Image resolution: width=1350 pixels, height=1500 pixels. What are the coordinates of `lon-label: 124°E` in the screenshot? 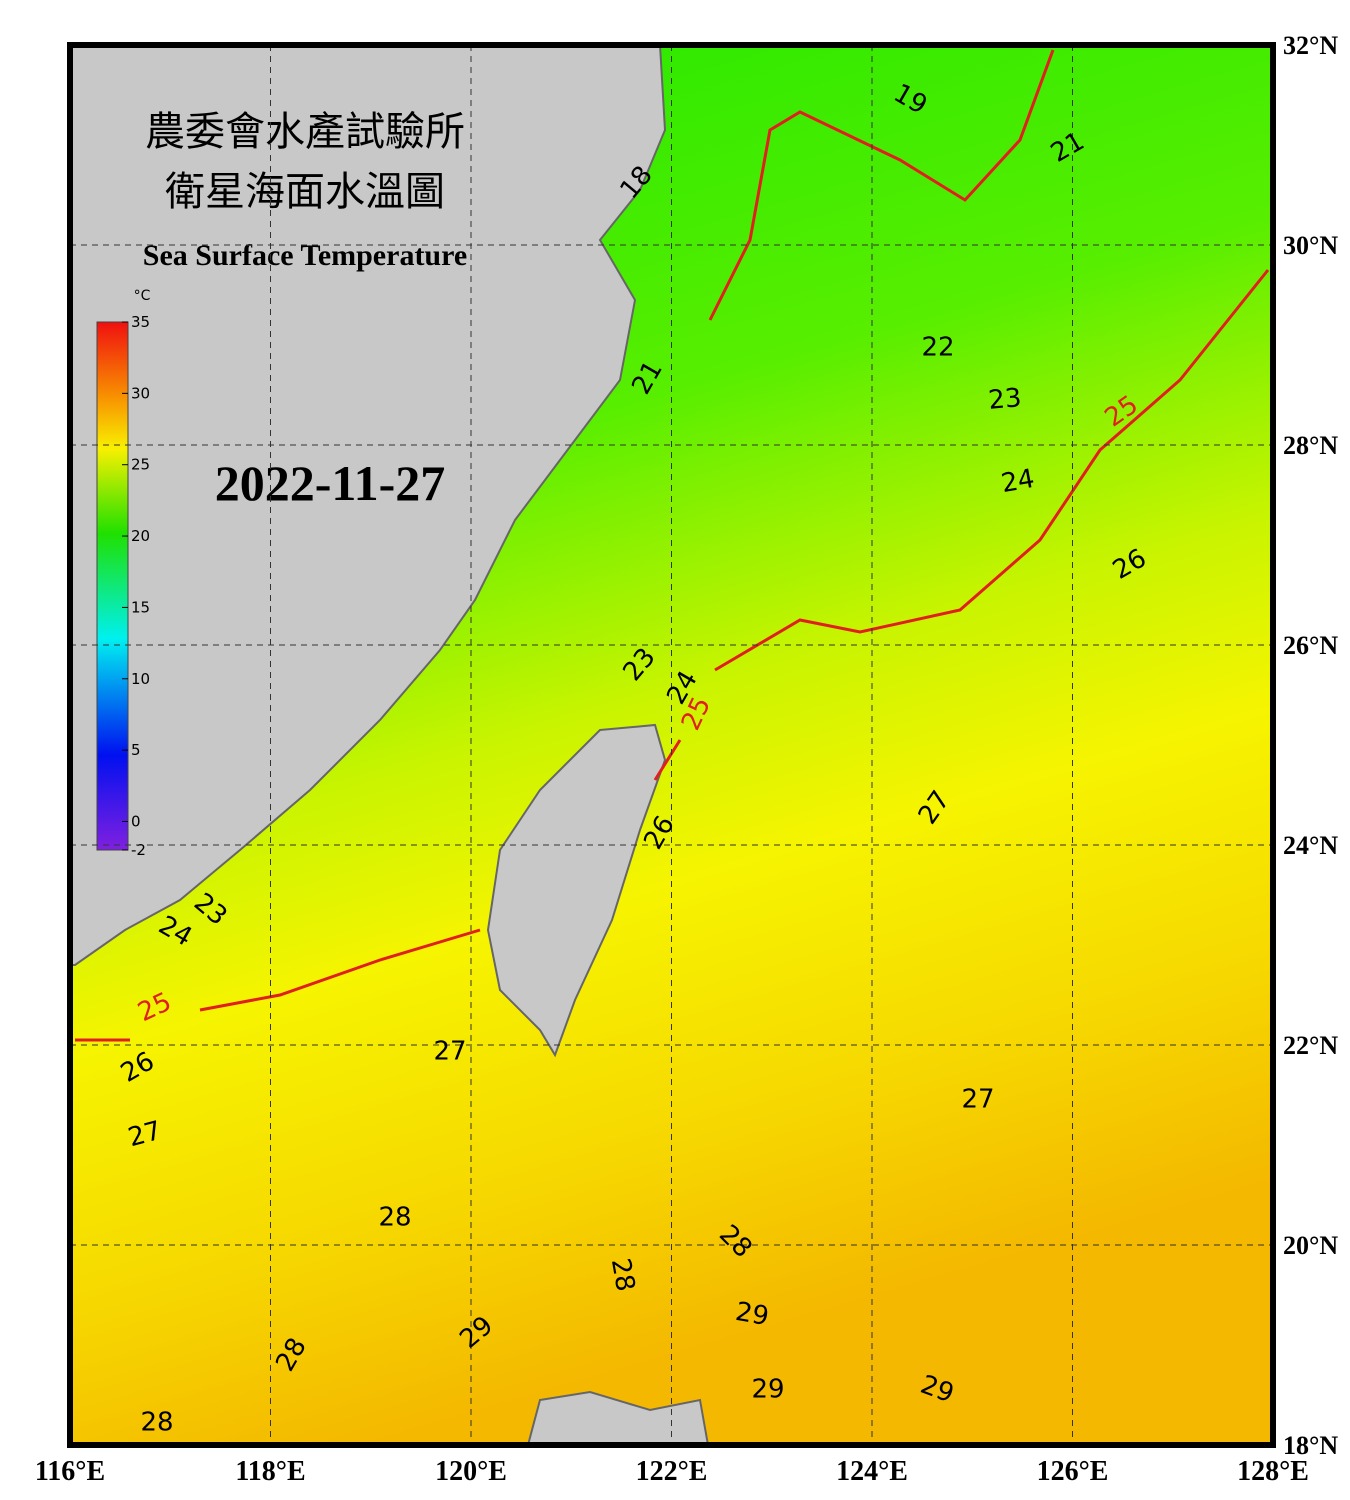 It's located at (872, 1471).